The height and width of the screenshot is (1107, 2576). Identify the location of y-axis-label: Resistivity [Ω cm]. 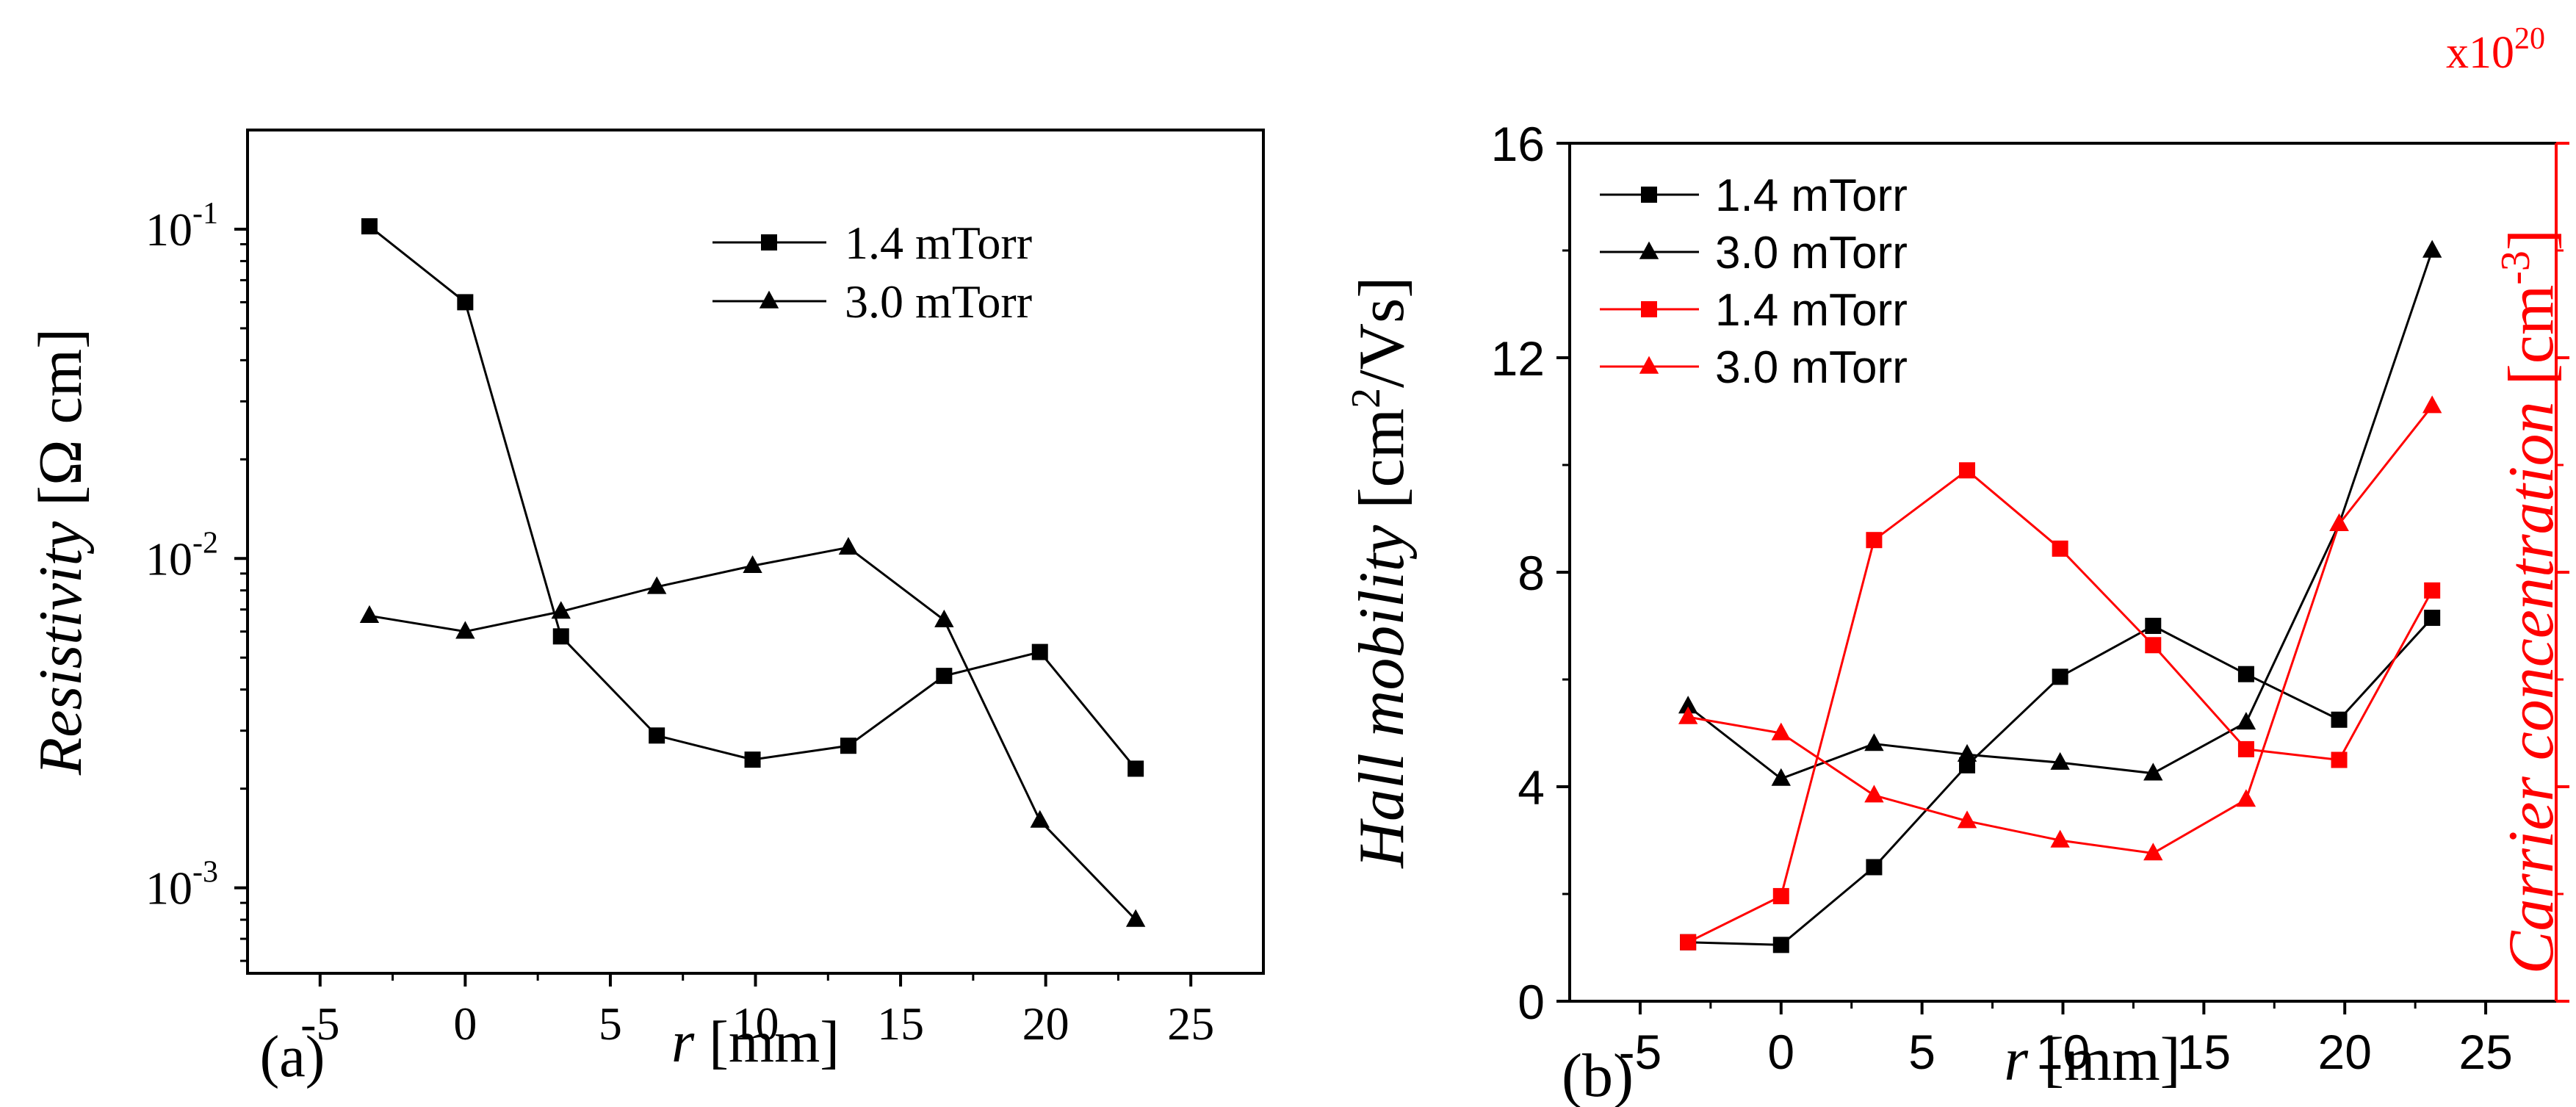
(61, 552).